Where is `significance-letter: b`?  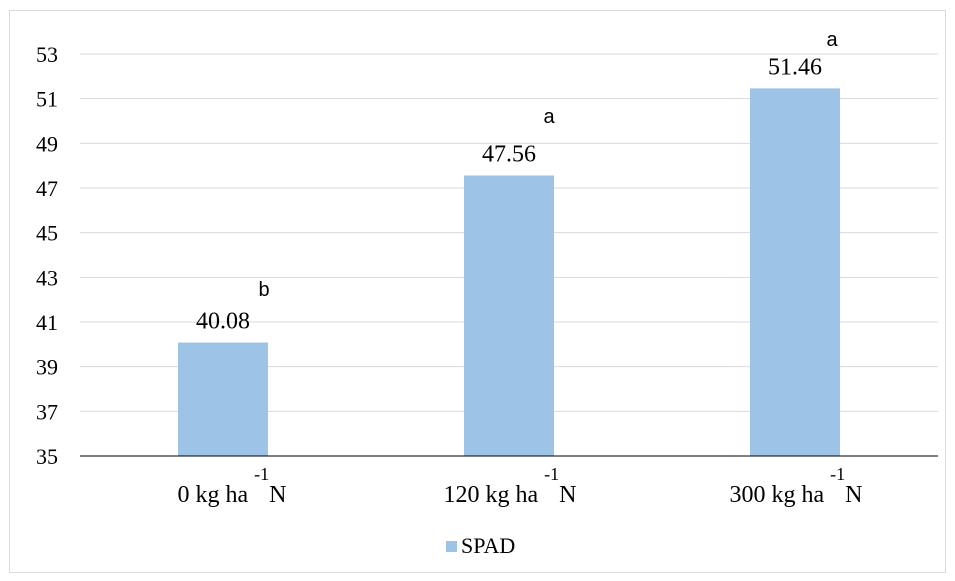 significance-letter: b is located at coordinates (263, 290).